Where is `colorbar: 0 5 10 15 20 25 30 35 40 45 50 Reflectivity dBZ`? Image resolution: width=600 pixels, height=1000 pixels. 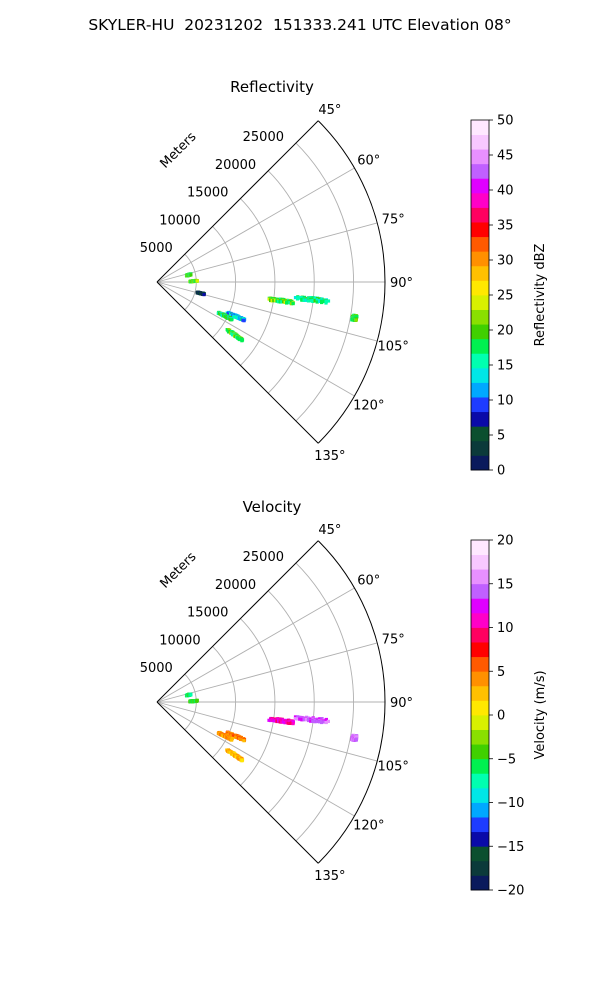 colorbar: 0 5 10 15 20 25 30 35 40 45 50 Reflectivity dBZ is located at coordinates (509, 296).